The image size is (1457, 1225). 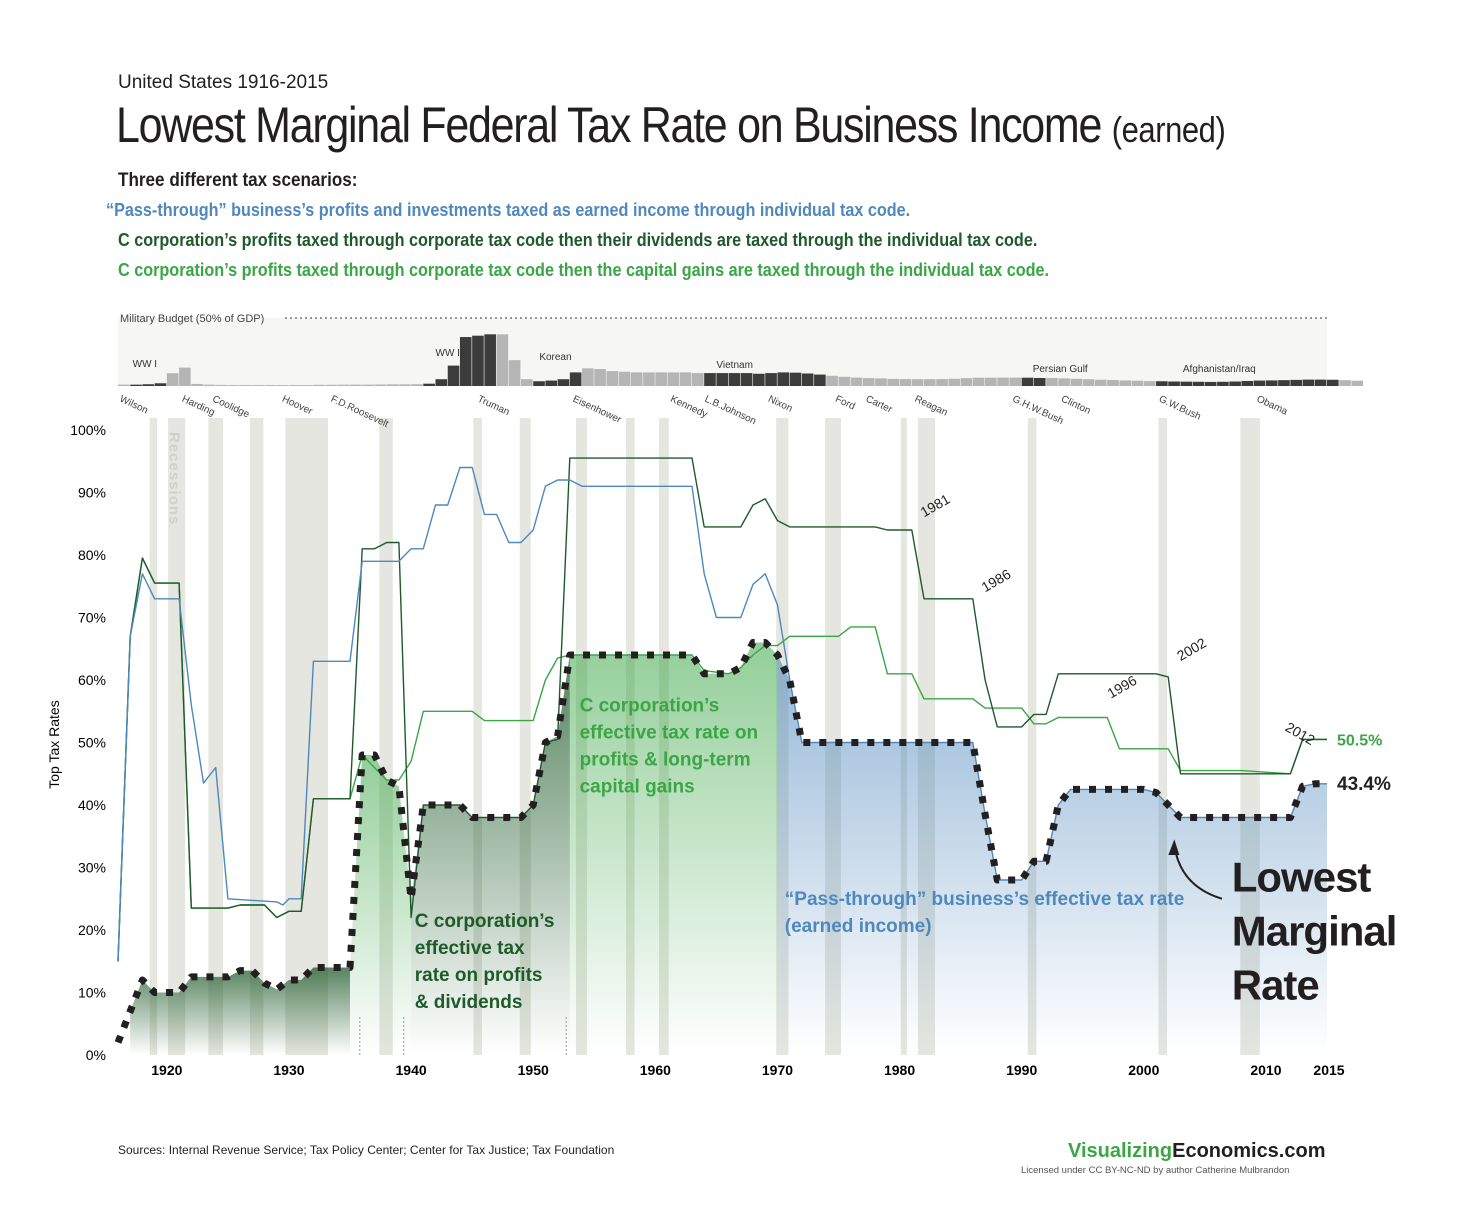 I want to click on x-tick-label: 2000, so click(x=1143, y=1070).